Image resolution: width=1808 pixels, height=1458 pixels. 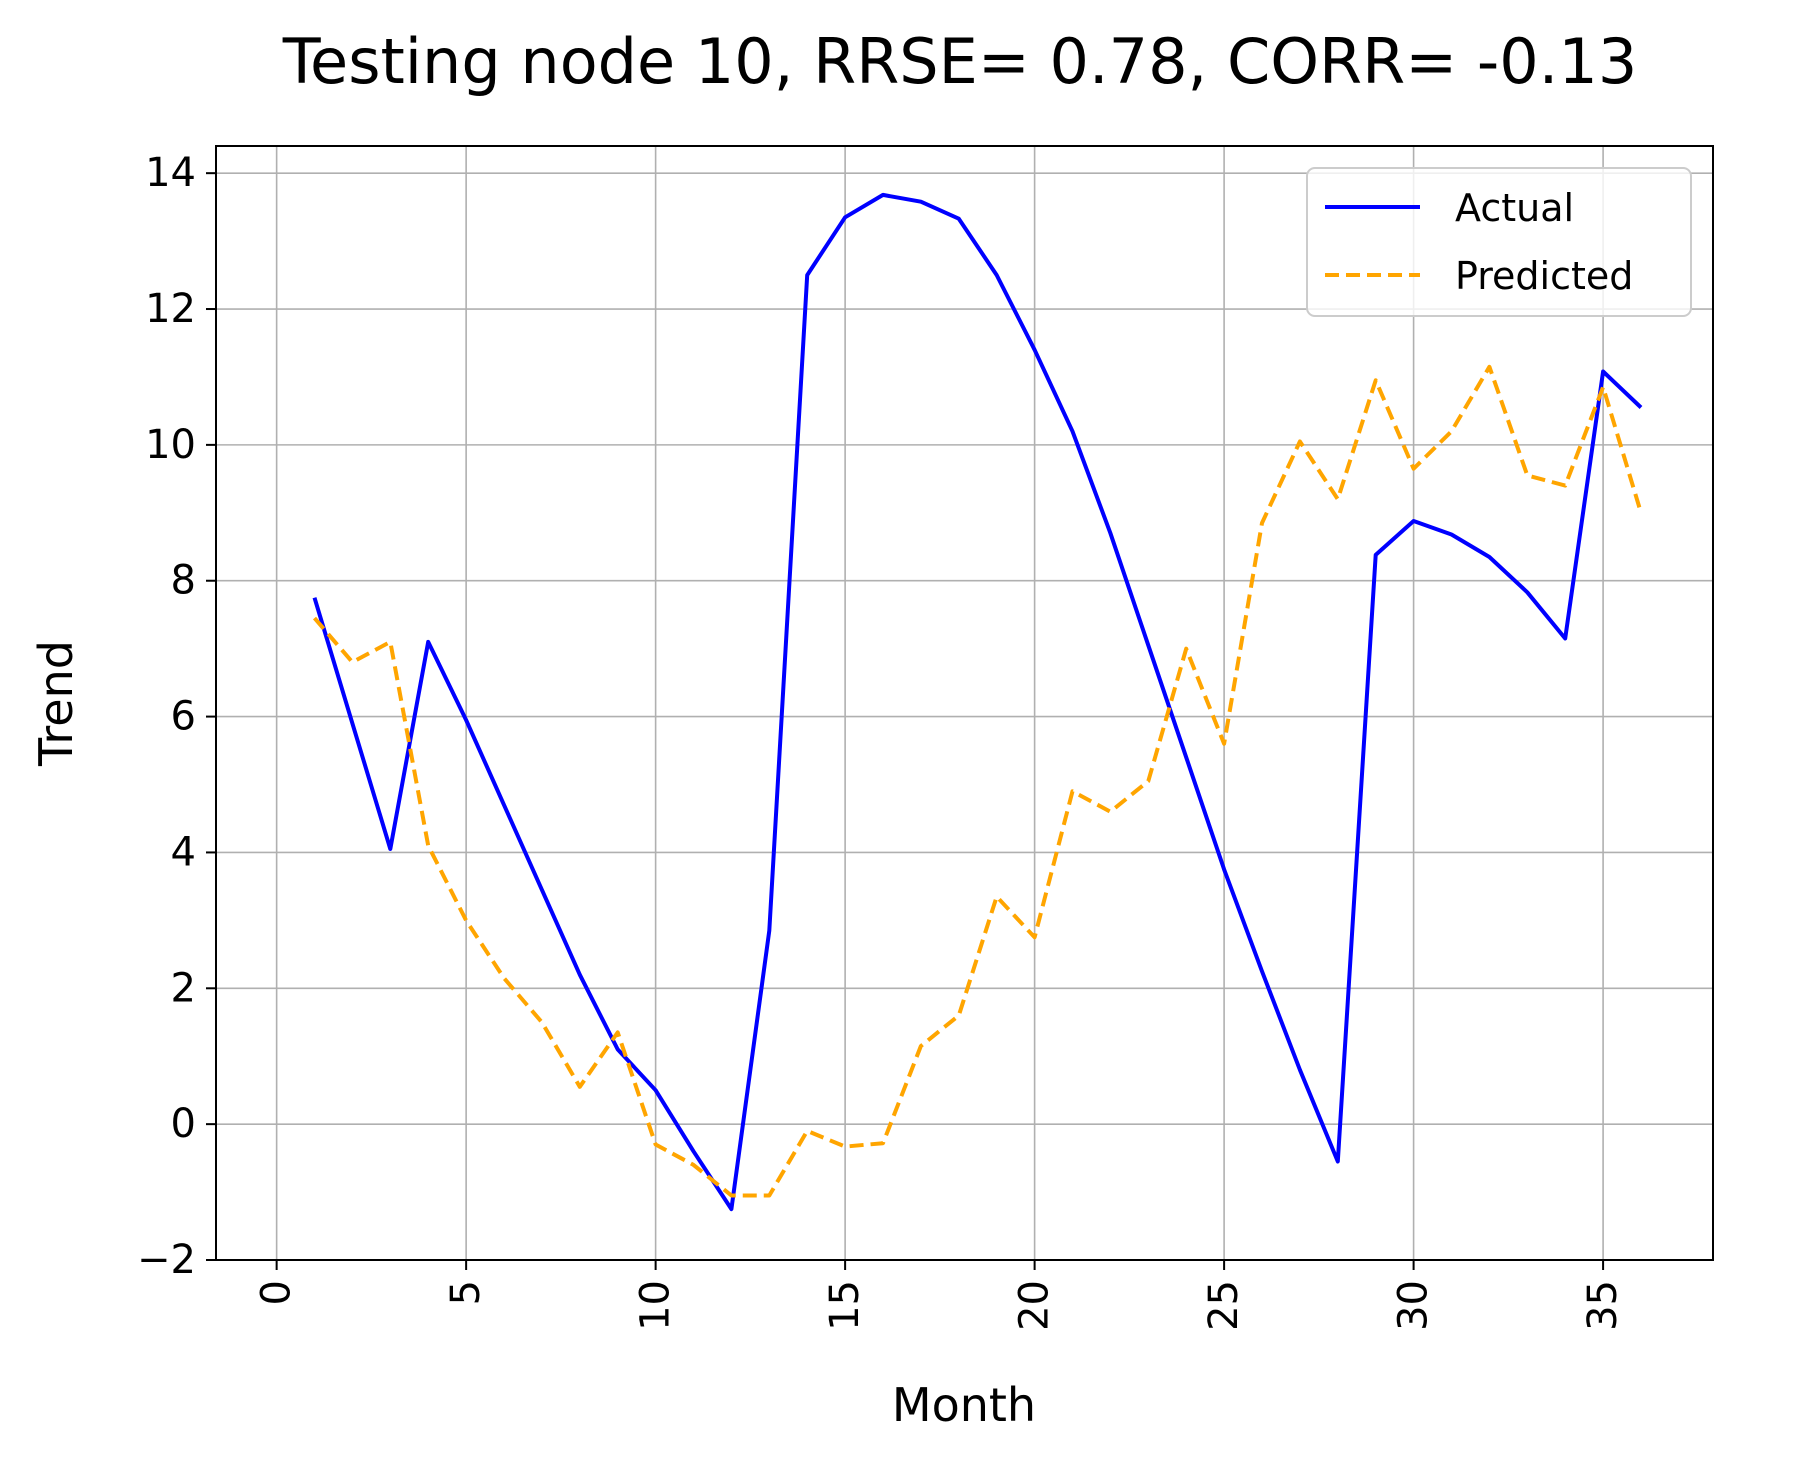 I want to click on x-tick-label: 20, so click(x=1035, y=1305).